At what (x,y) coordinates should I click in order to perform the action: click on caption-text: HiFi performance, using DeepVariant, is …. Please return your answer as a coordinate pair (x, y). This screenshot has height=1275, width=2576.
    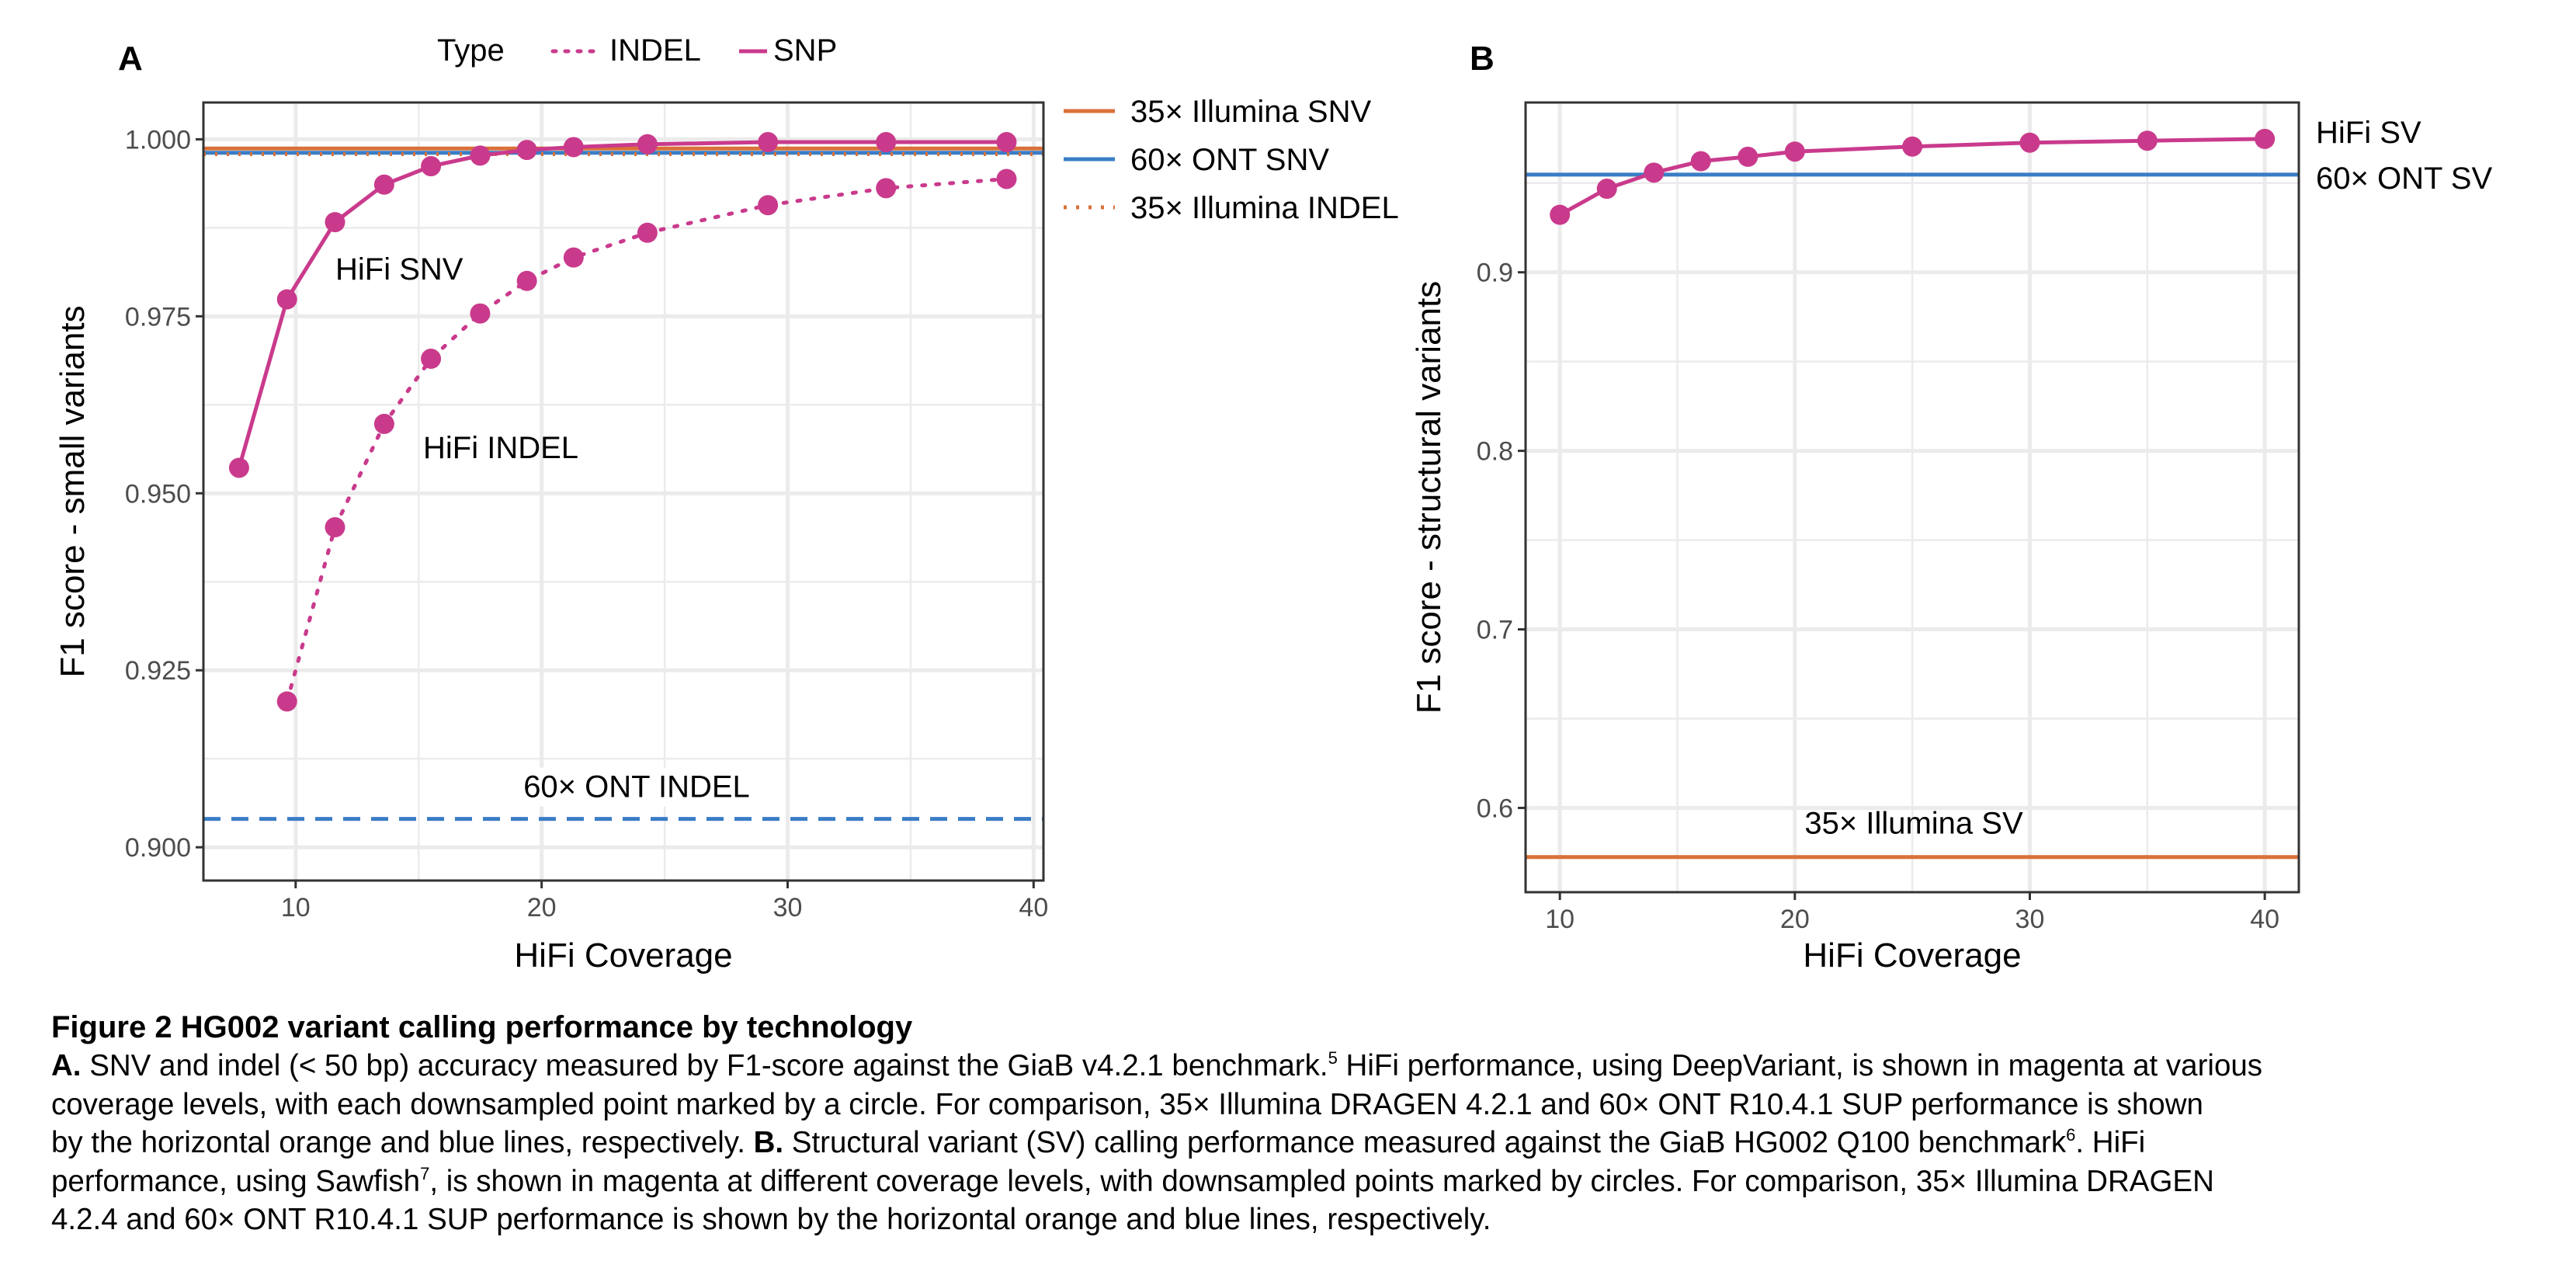
    Looking at the image, I should click on (1800, 1065).